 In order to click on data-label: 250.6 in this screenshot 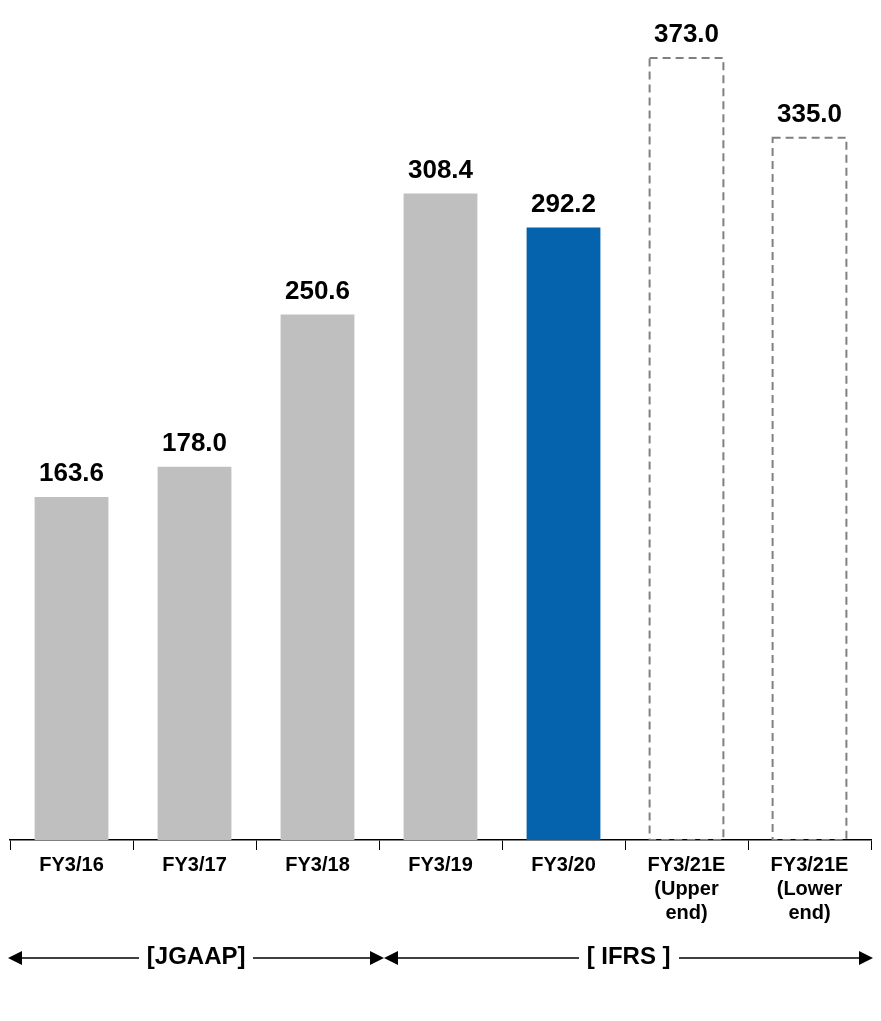, I will do `click(317, 289)`.